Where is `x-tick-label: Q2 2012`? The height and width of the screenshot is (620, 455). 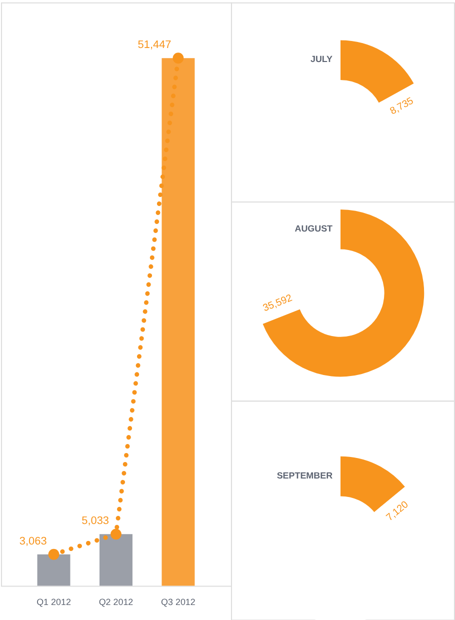
x-tick-label: Q2 2012 is located at coordinates (116, 602).